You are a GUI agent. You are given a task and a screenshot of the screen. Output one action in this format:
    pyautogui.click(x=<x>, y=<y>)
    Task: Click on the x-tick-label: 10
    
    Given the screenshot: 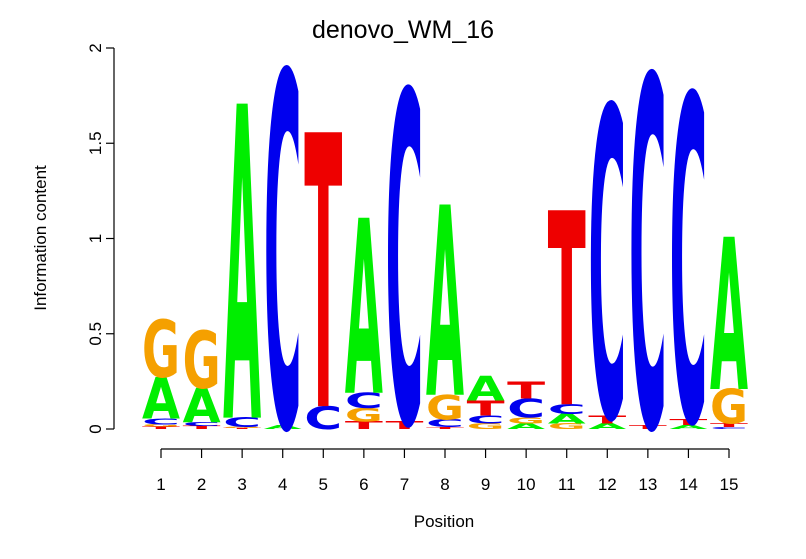 What is the action you would take?
    pyautogui.click(x=526, y=484)
    